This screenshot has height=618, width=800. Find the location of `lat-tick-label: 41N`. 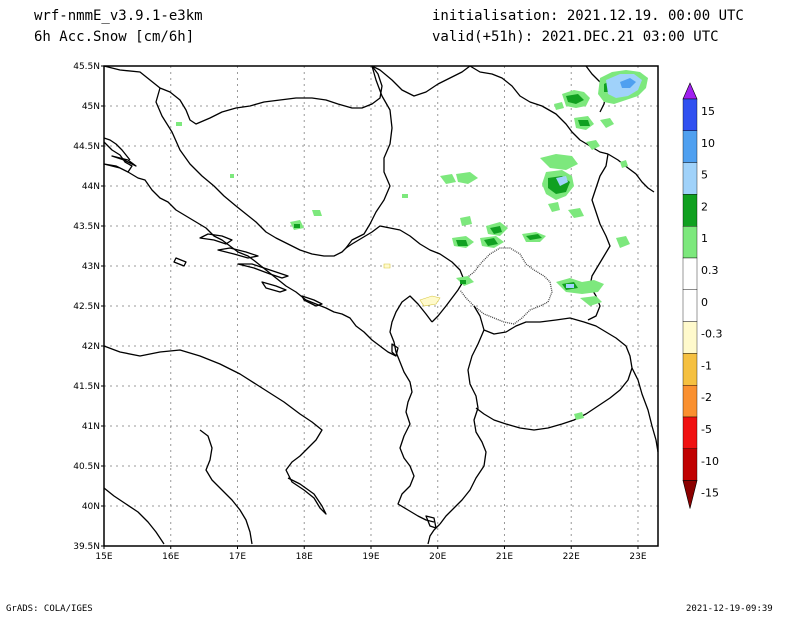

lat-tick-label: 41N is located at coordinates (91, 427).